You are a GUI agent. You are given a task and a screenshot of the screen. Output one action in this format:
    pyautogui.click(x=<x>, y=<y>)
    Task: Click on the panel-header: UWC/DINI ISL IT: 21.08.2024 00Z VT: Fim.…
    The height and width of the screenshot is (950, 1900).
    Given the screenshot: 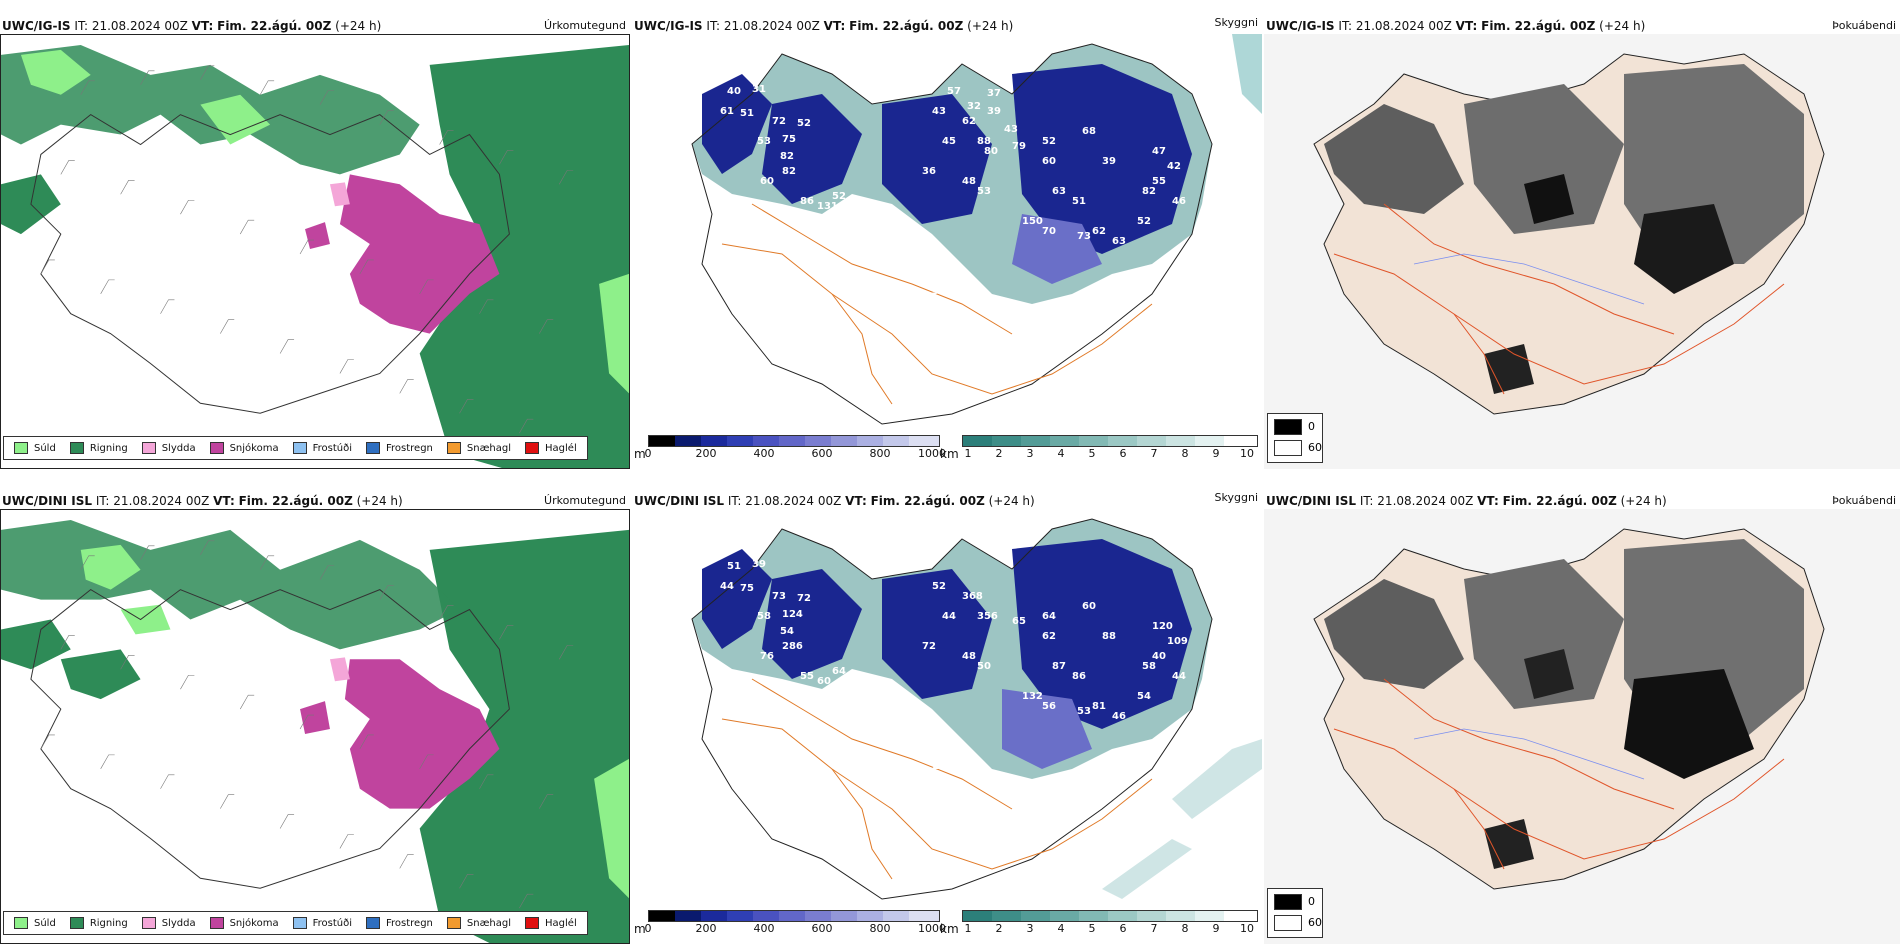 What is the action you would take?
    pyautogui.click(x=315, y=500)
    